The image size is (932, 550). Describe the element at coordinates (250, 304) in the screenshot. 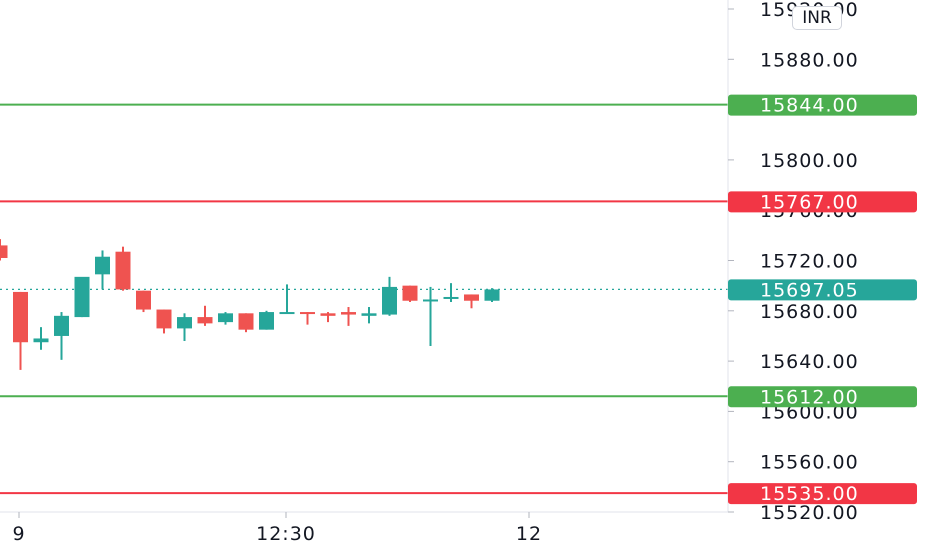

I see `candles` at that location.